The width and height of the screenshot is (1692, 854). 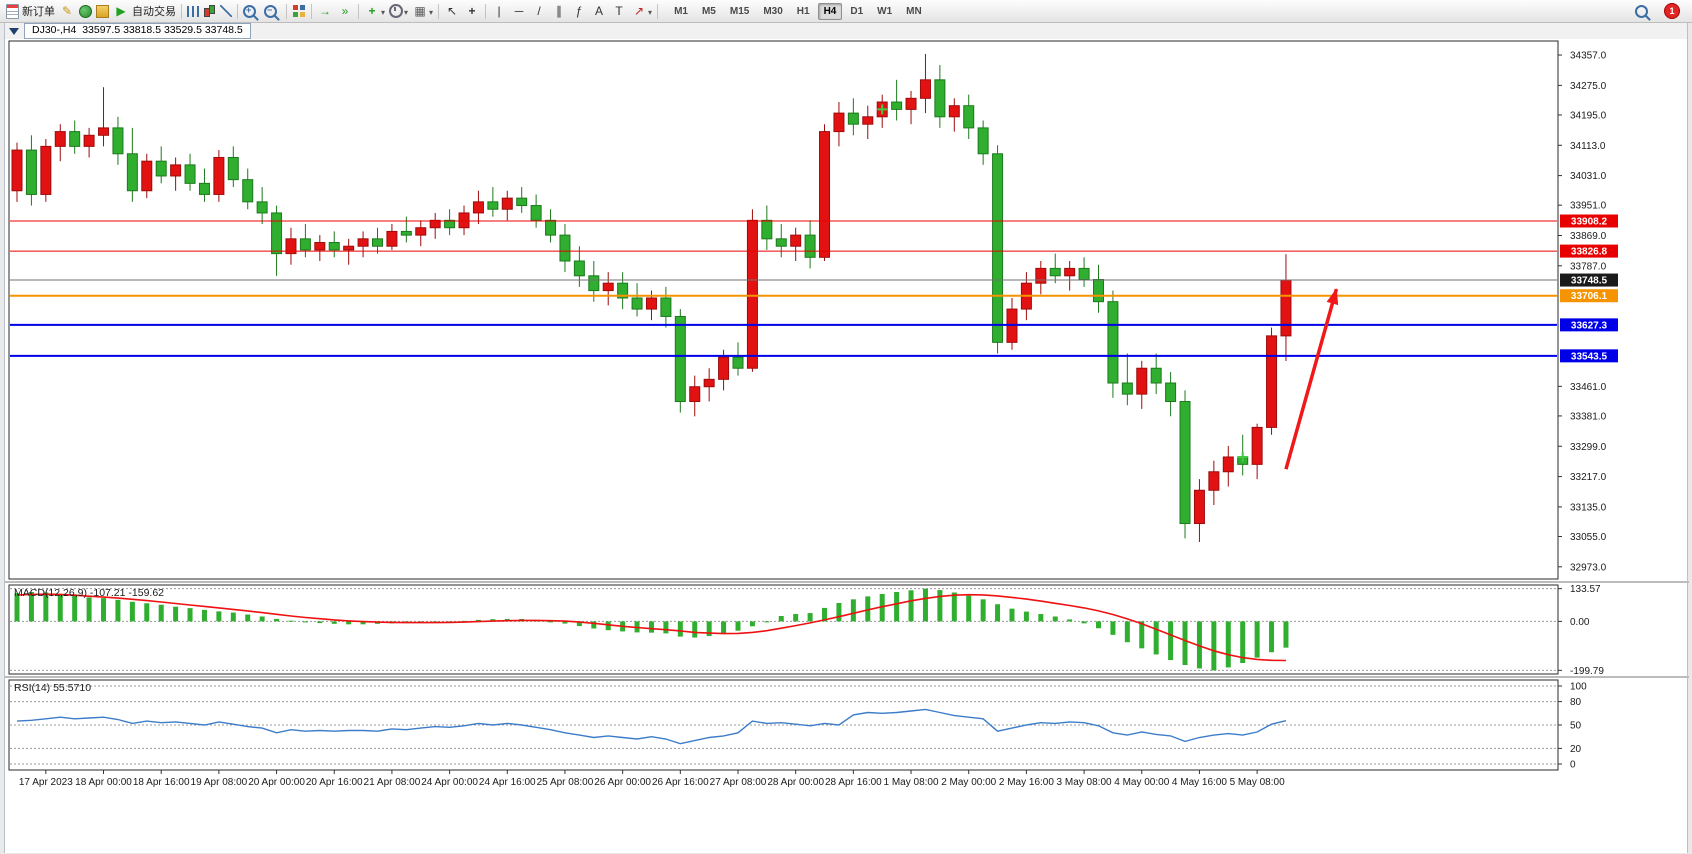 I want to click on timeframe-toolbar: M1 M5 M15 M30 H1 H4 D1 W1 MN, so click(x=798, y=11).